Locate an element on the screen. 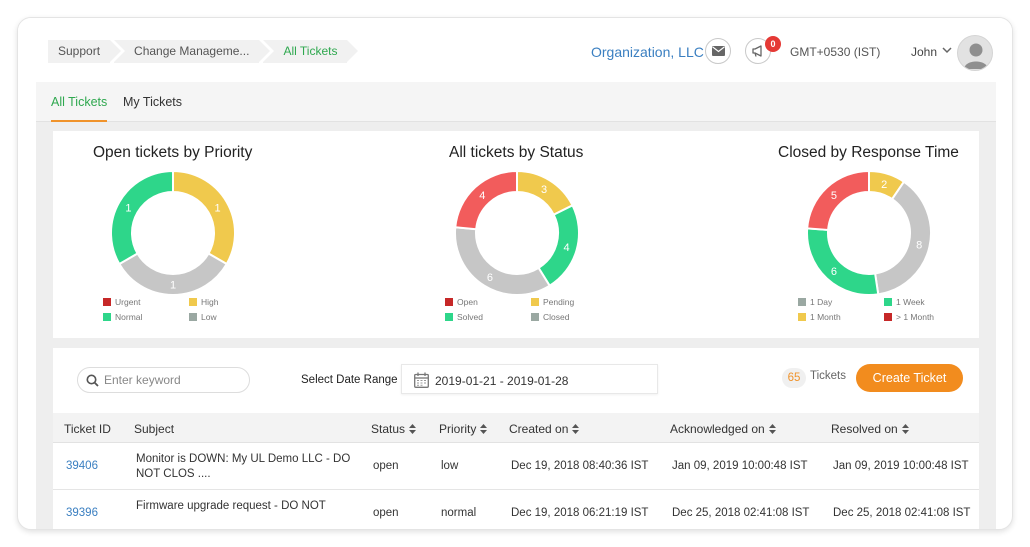 The image size is (1030, 547). legend-item: High is located at coordinates (203, 302).